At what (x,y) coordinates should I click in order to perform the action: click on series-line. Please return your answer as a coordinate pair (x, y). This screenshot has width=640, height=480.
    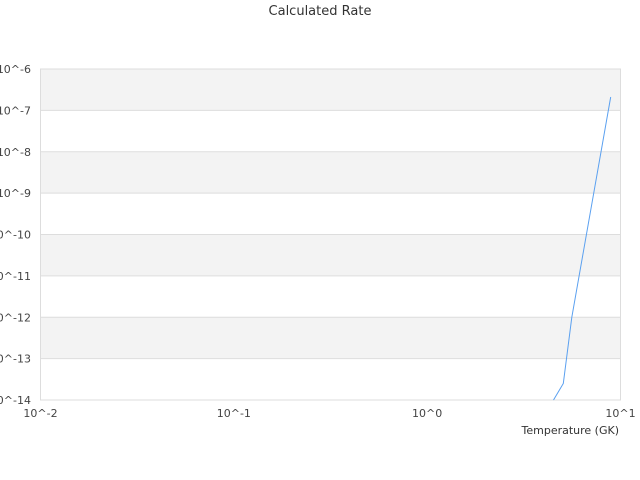
    Looking at the image, I should click on (582, 248).